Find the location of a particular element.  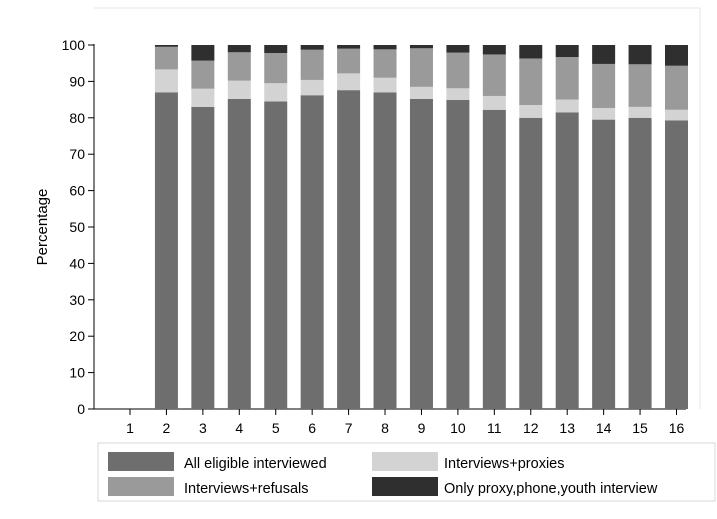

x-tick-label: 10 is located at coordinates (458, 428).